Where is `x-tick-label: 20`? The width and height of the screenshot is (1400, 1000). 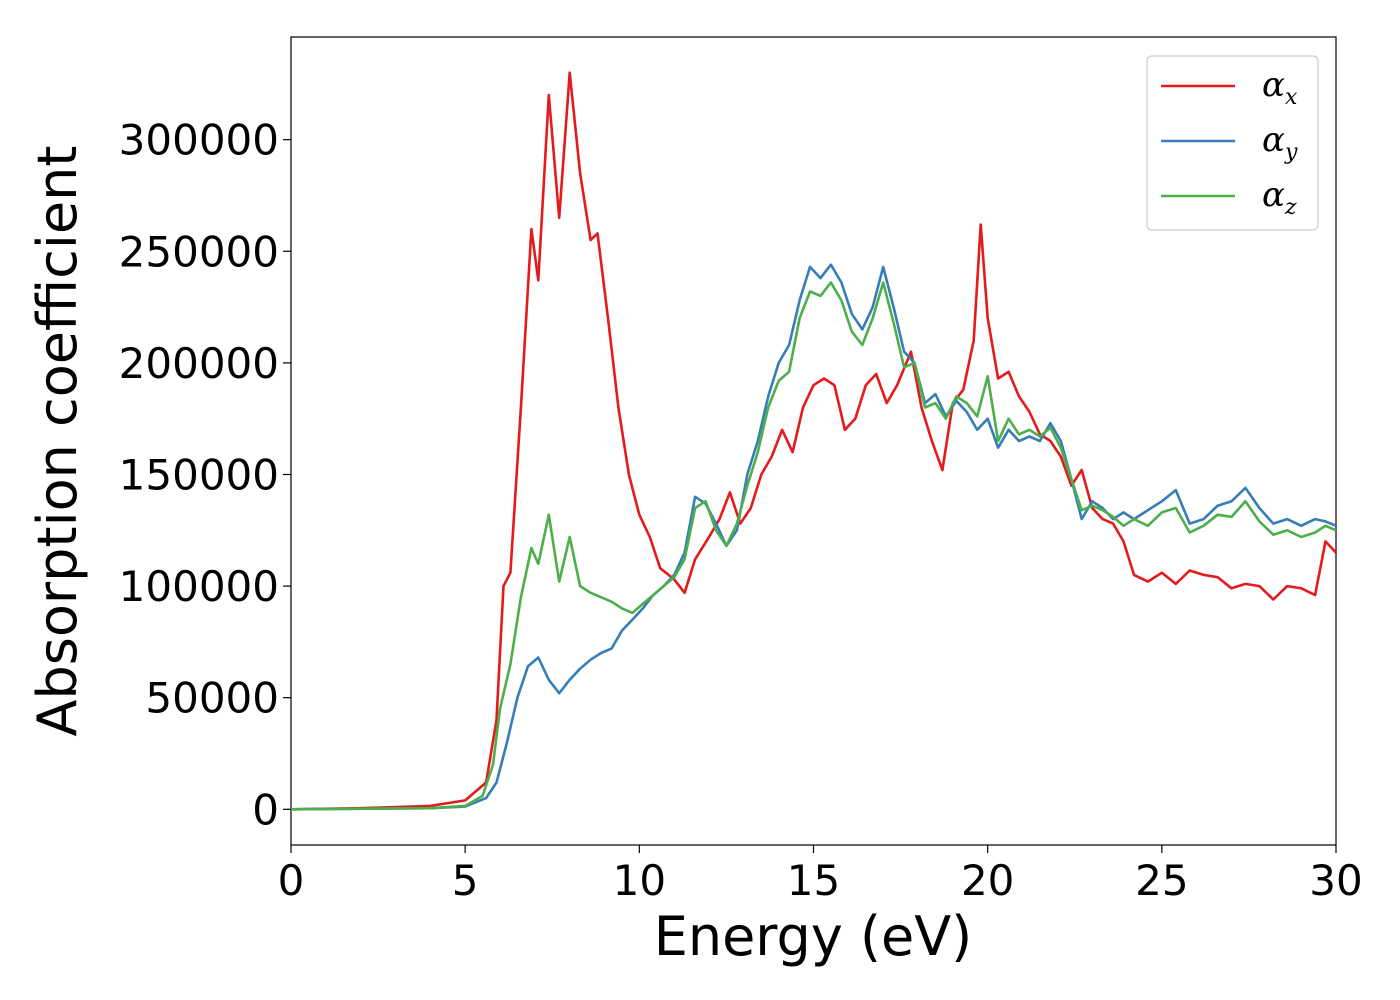 x-tick-label: 20 is located at coordinates (987, 880).